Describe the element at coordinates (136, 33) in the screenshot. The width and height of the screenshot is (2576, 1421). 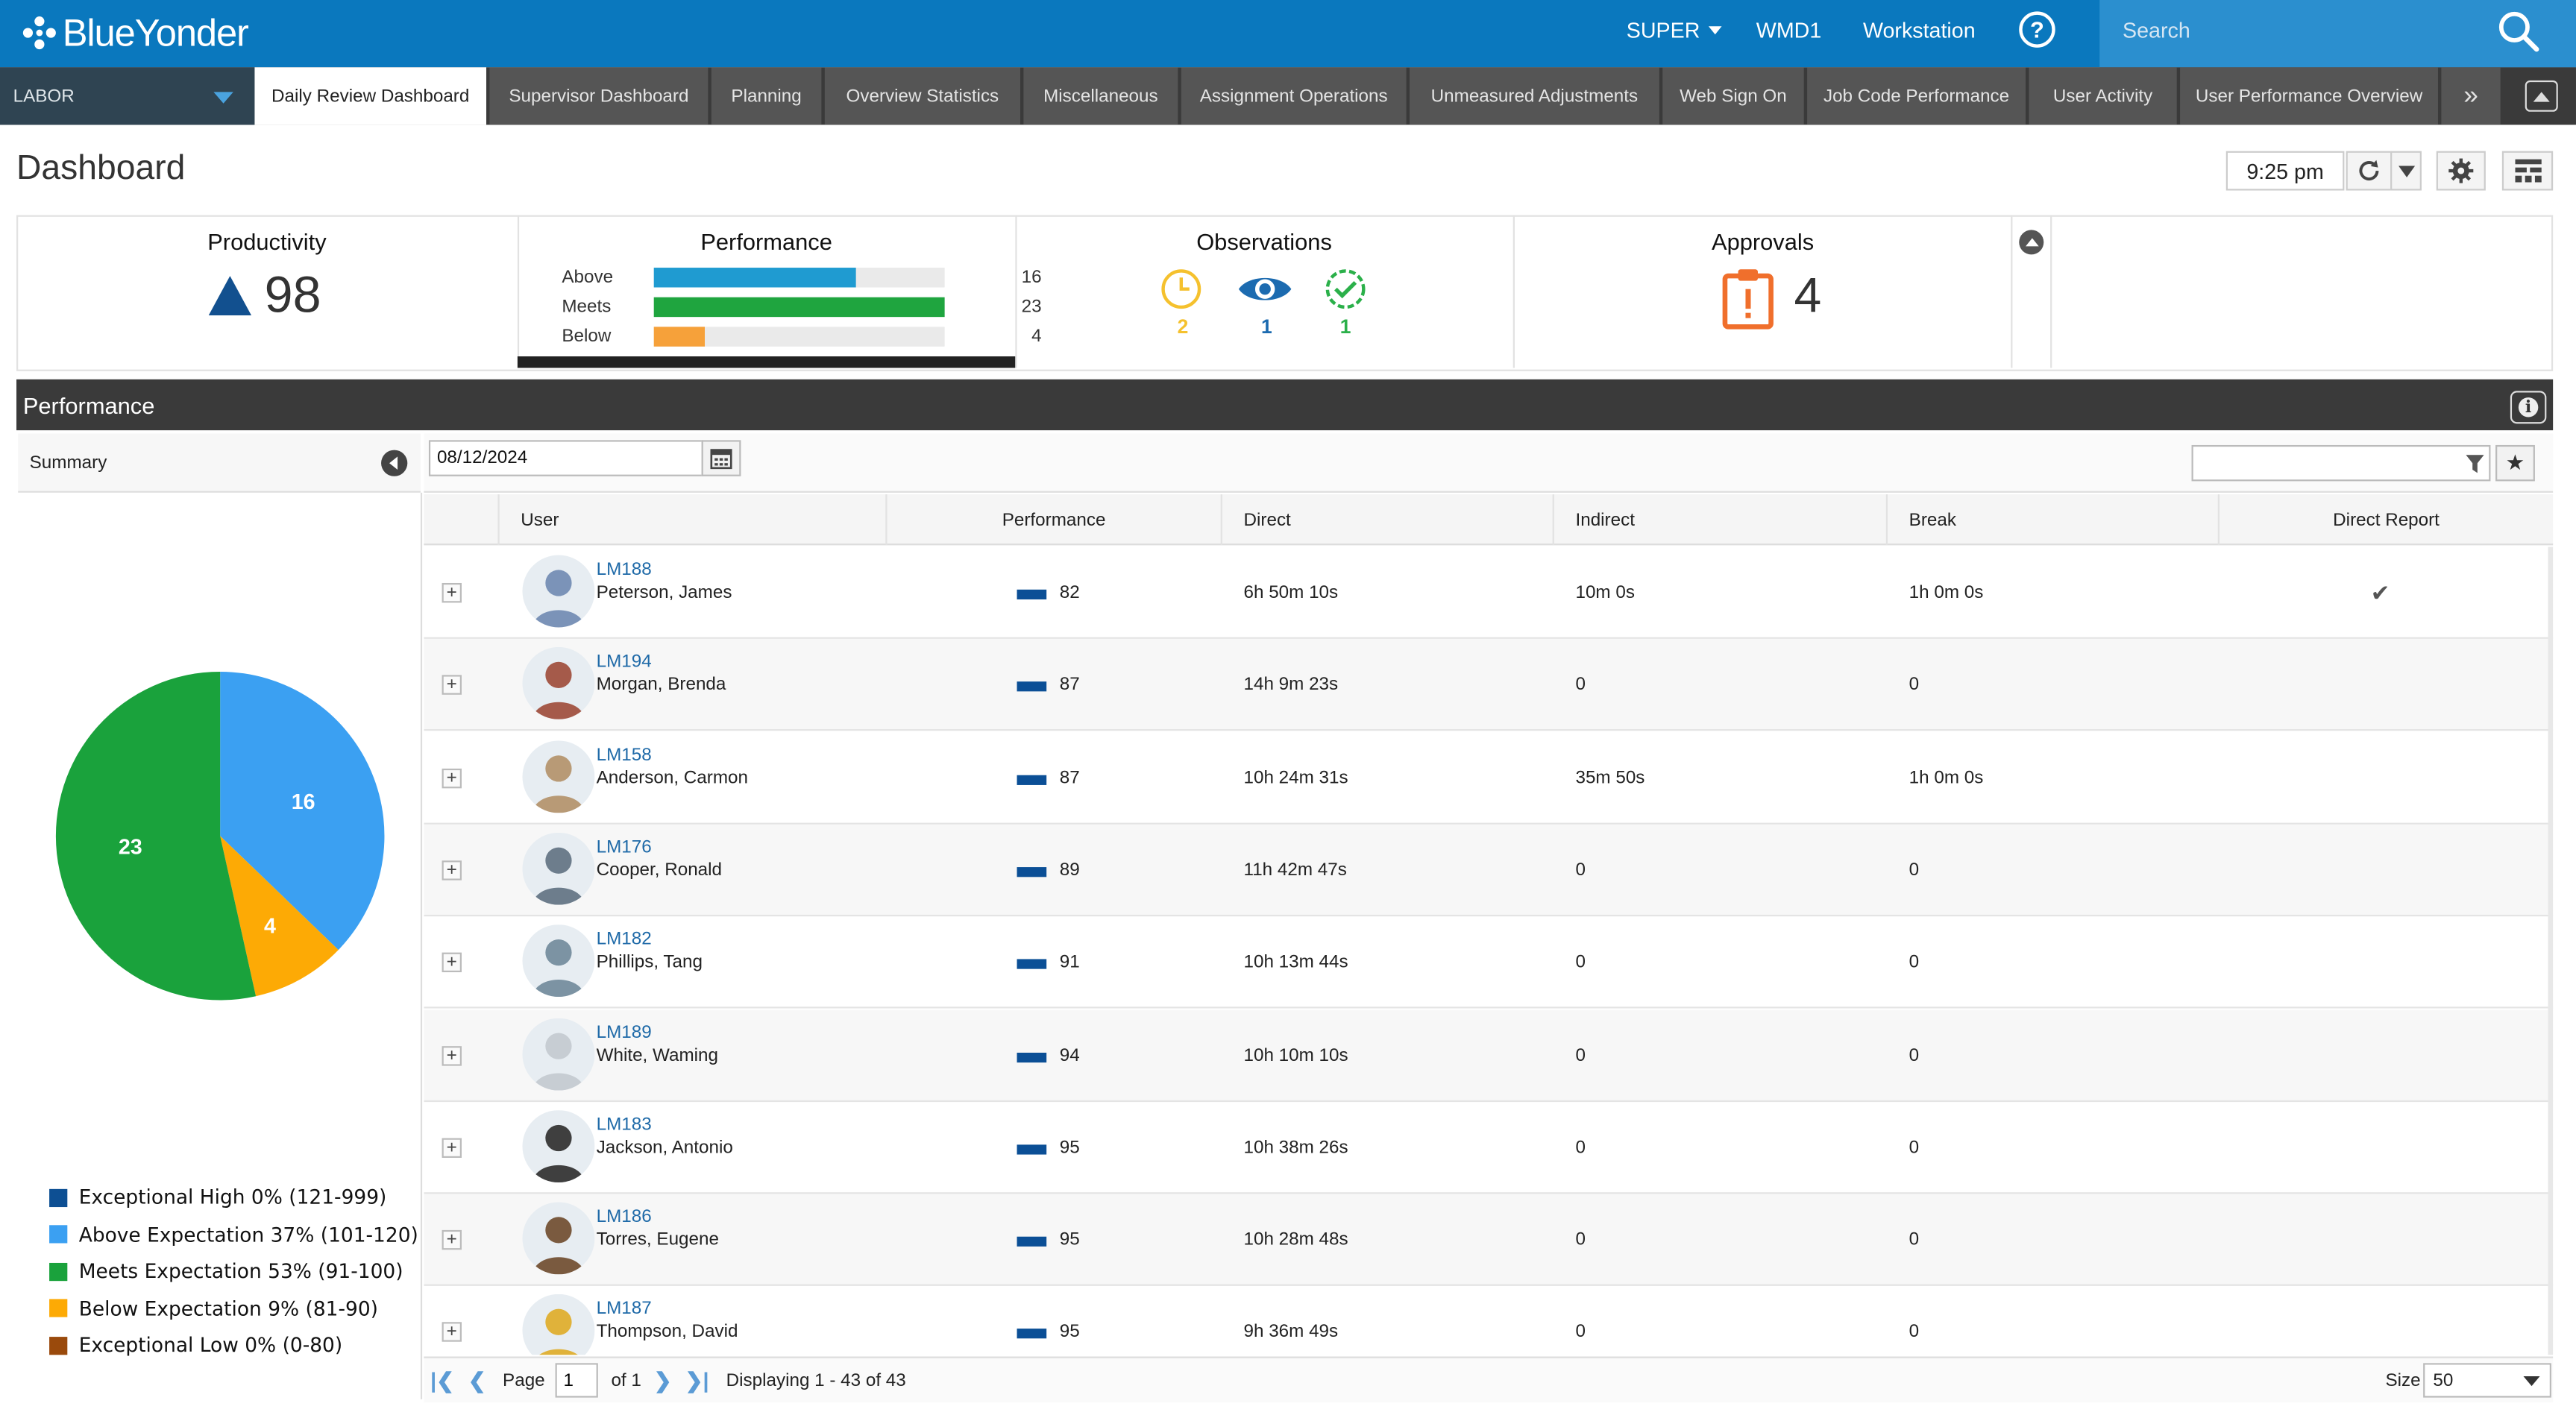
I see `brand-logo: BlueYonder` at that location.